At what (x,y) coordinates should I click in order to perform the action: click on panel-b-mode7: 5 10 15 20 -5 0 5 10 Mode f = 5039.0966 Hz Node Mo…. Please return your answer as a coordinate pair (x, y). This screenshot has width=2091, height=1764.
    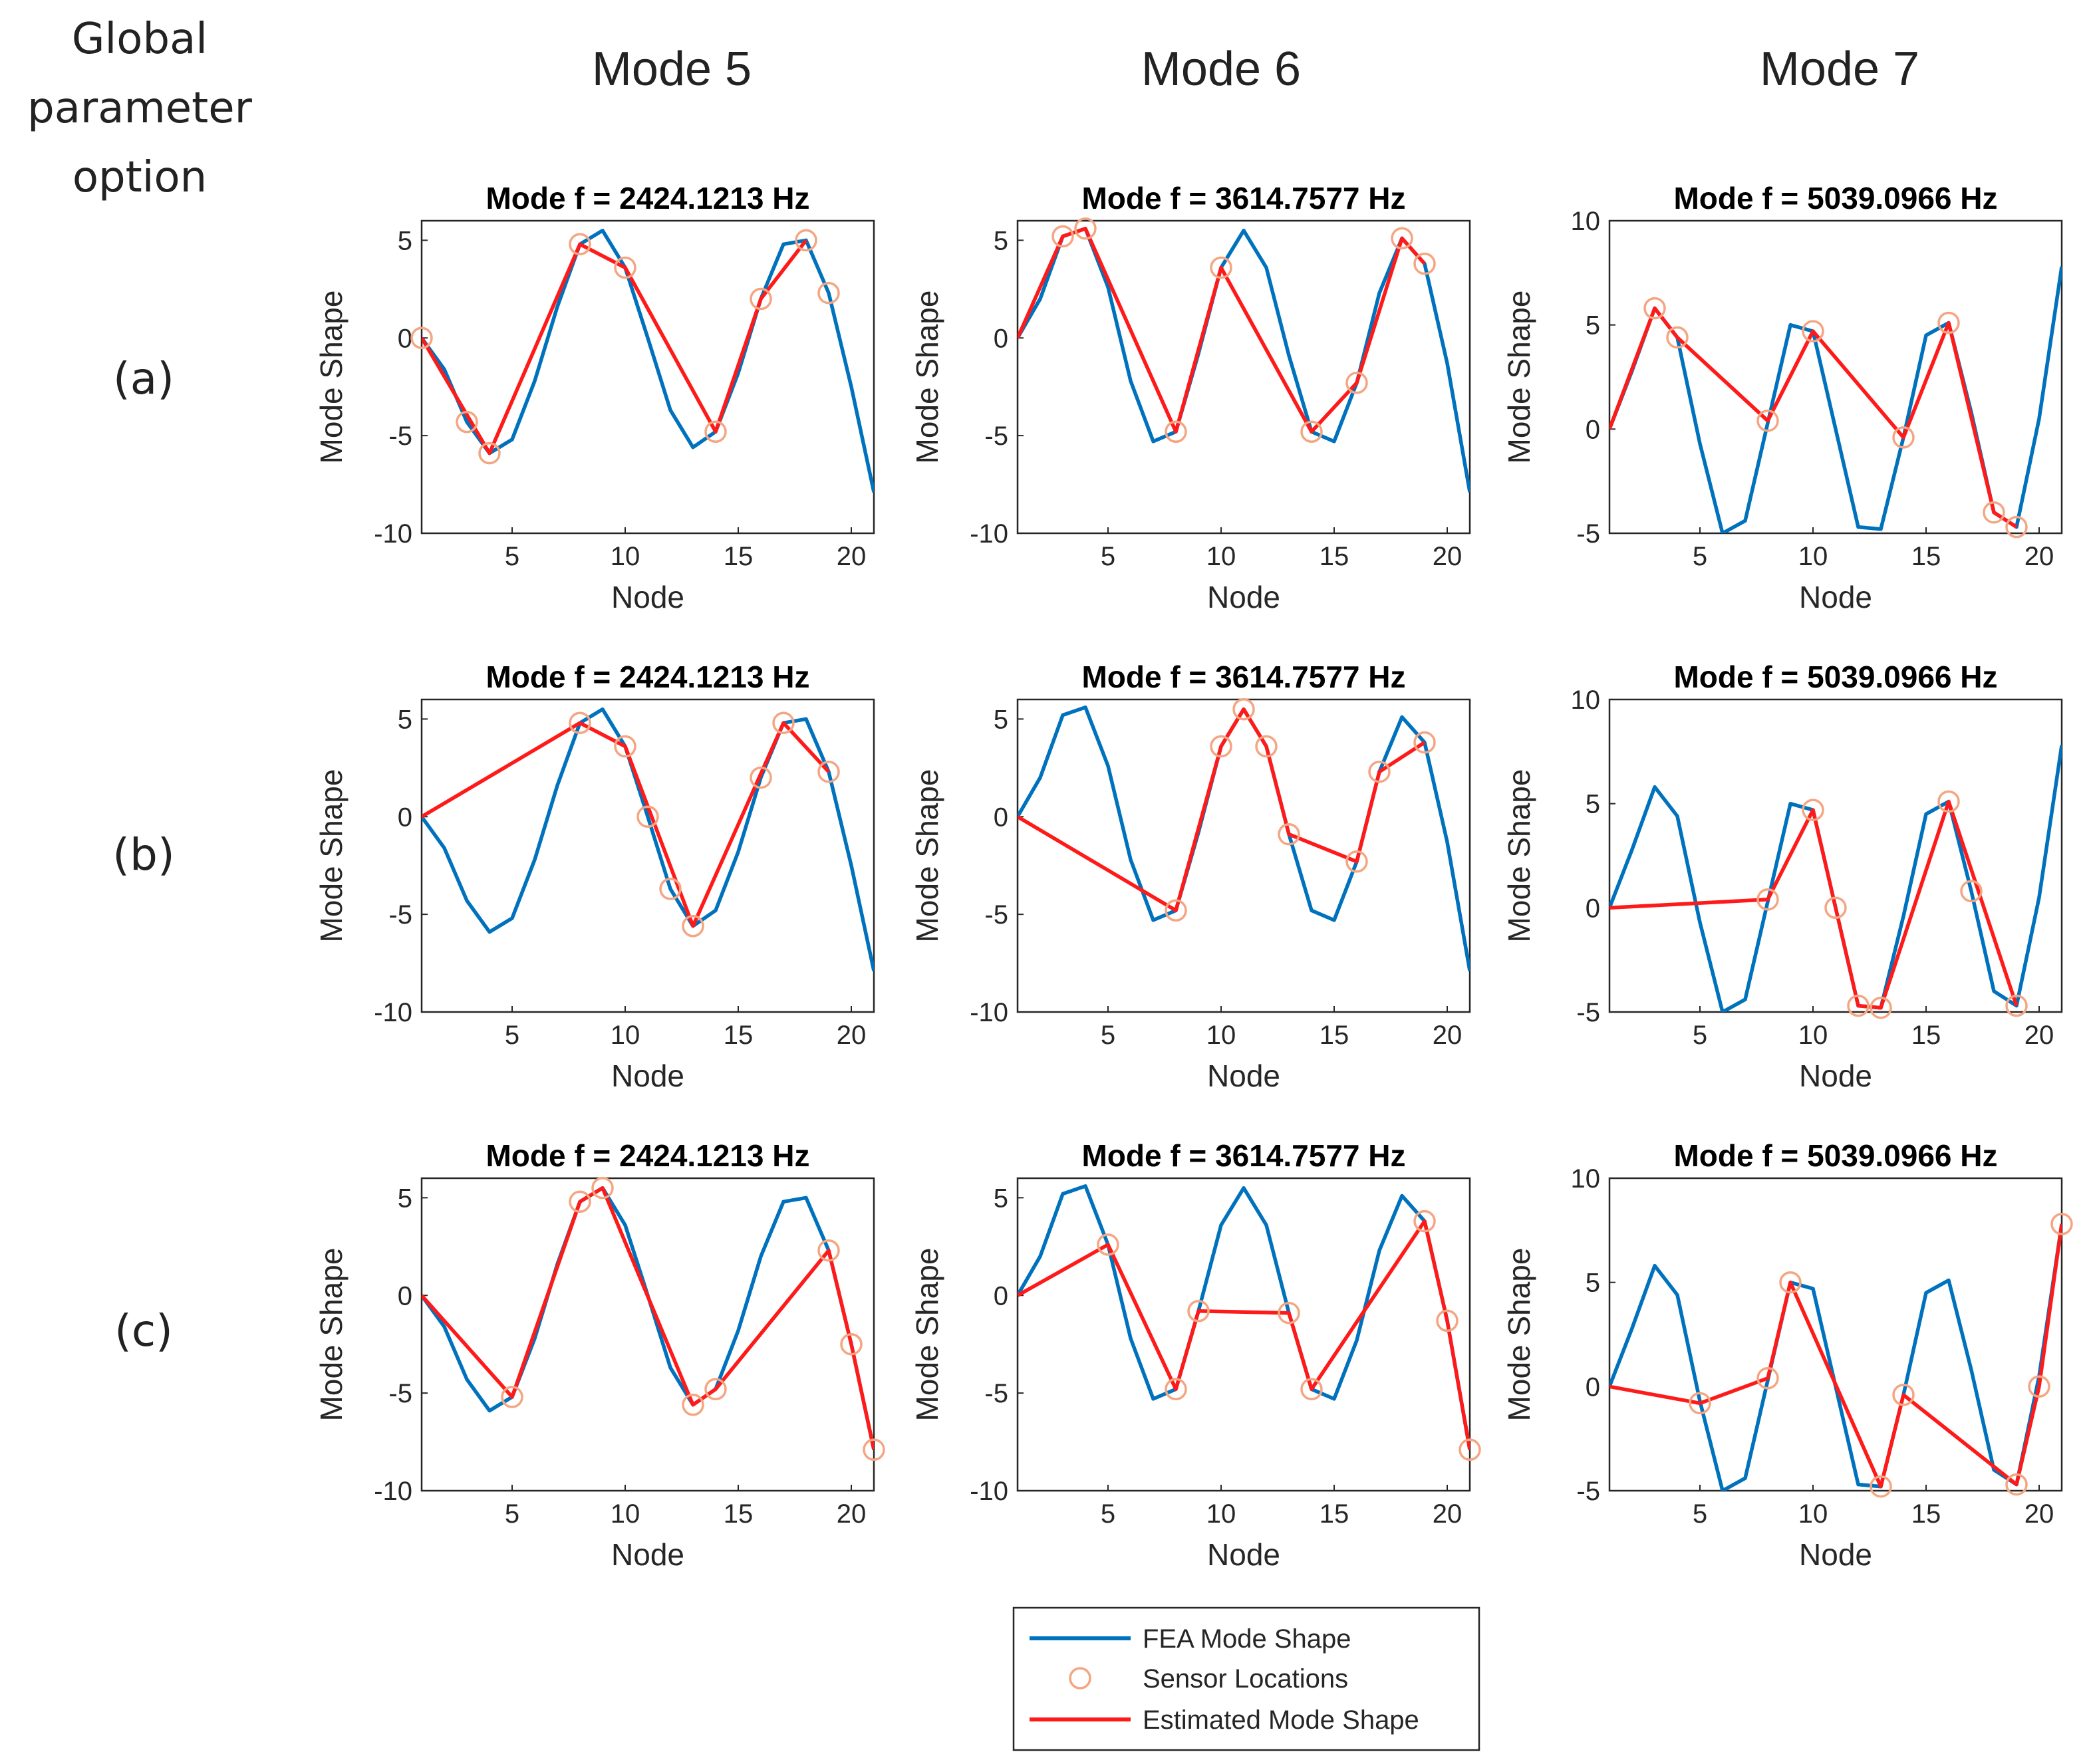
    Looking at the image, I should click on (1783, 877).